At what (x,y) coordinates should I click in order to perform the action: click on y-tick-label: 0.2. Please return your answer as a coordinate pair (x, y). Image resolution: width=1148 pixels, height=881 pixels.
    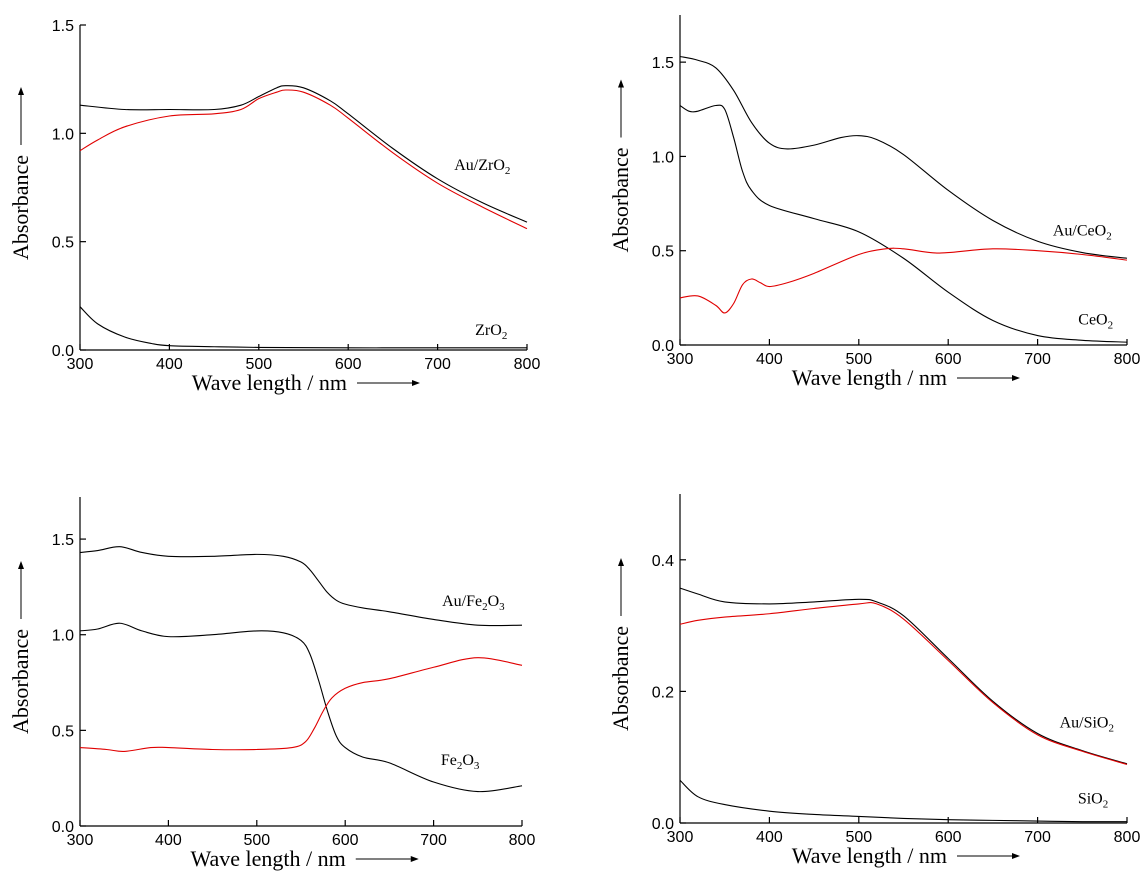
    Looking at the image, I should click on (663, 692).